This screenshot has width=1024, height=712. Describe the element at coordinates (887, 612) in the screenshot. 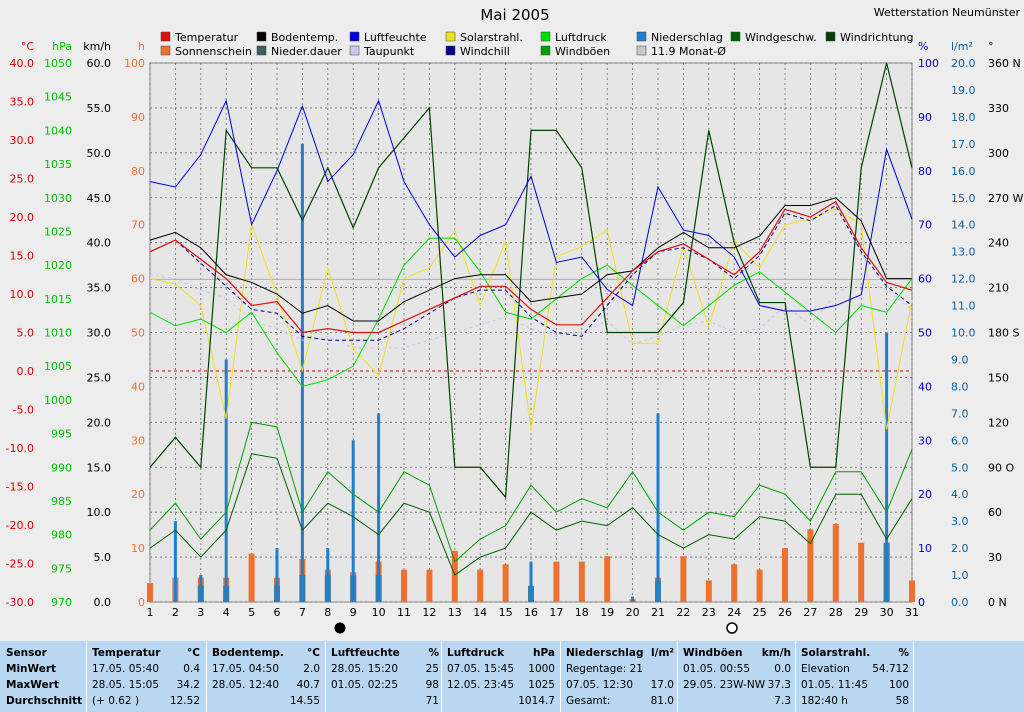

I see `x-tick-label: 30` at that location.